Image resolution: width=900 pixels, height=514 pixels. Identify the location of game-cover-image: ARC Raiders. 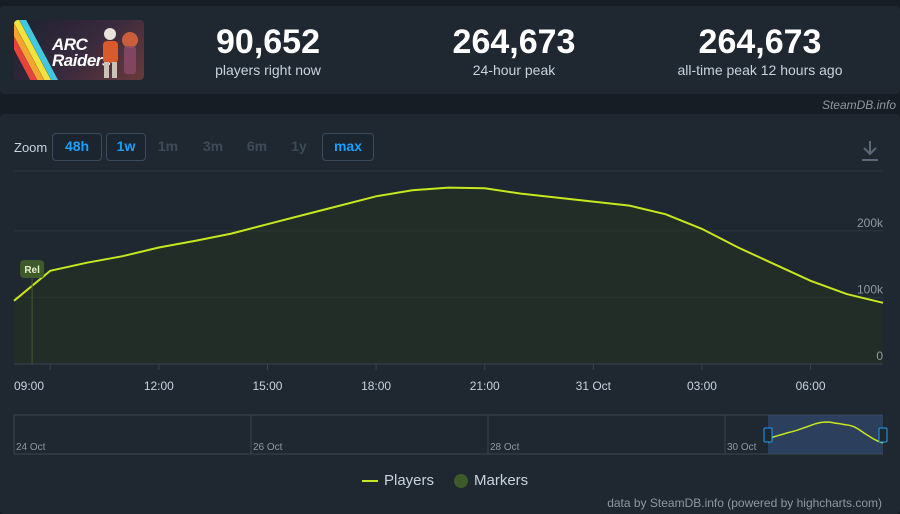
(79, 50).